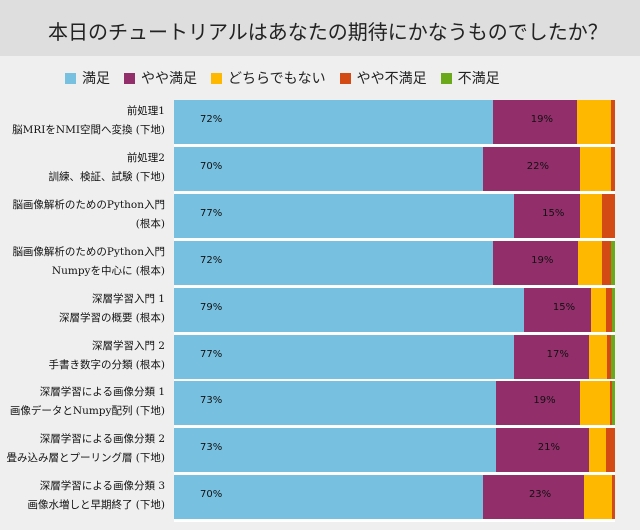 This screenshot has width=640, height=530. Describe the element at coordinates (111, 308) in the screenshot. I see `category-label: 深層学習入門 1 深層学習の概要 (根本)` at that location.